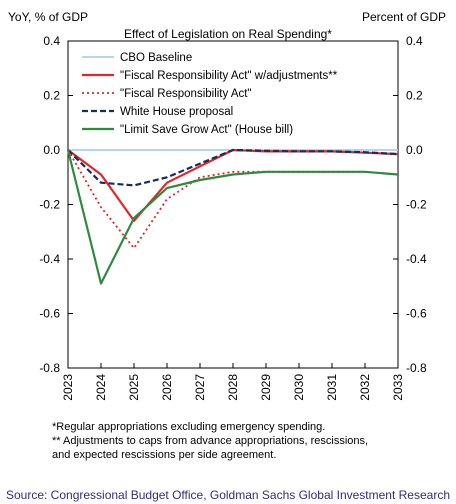 This screenshot has height=504, width=456. What do you see at coordinates (233, 387) in the screenshot?
I see `x-tick-label: 2028` at bounding box center [233, 387].